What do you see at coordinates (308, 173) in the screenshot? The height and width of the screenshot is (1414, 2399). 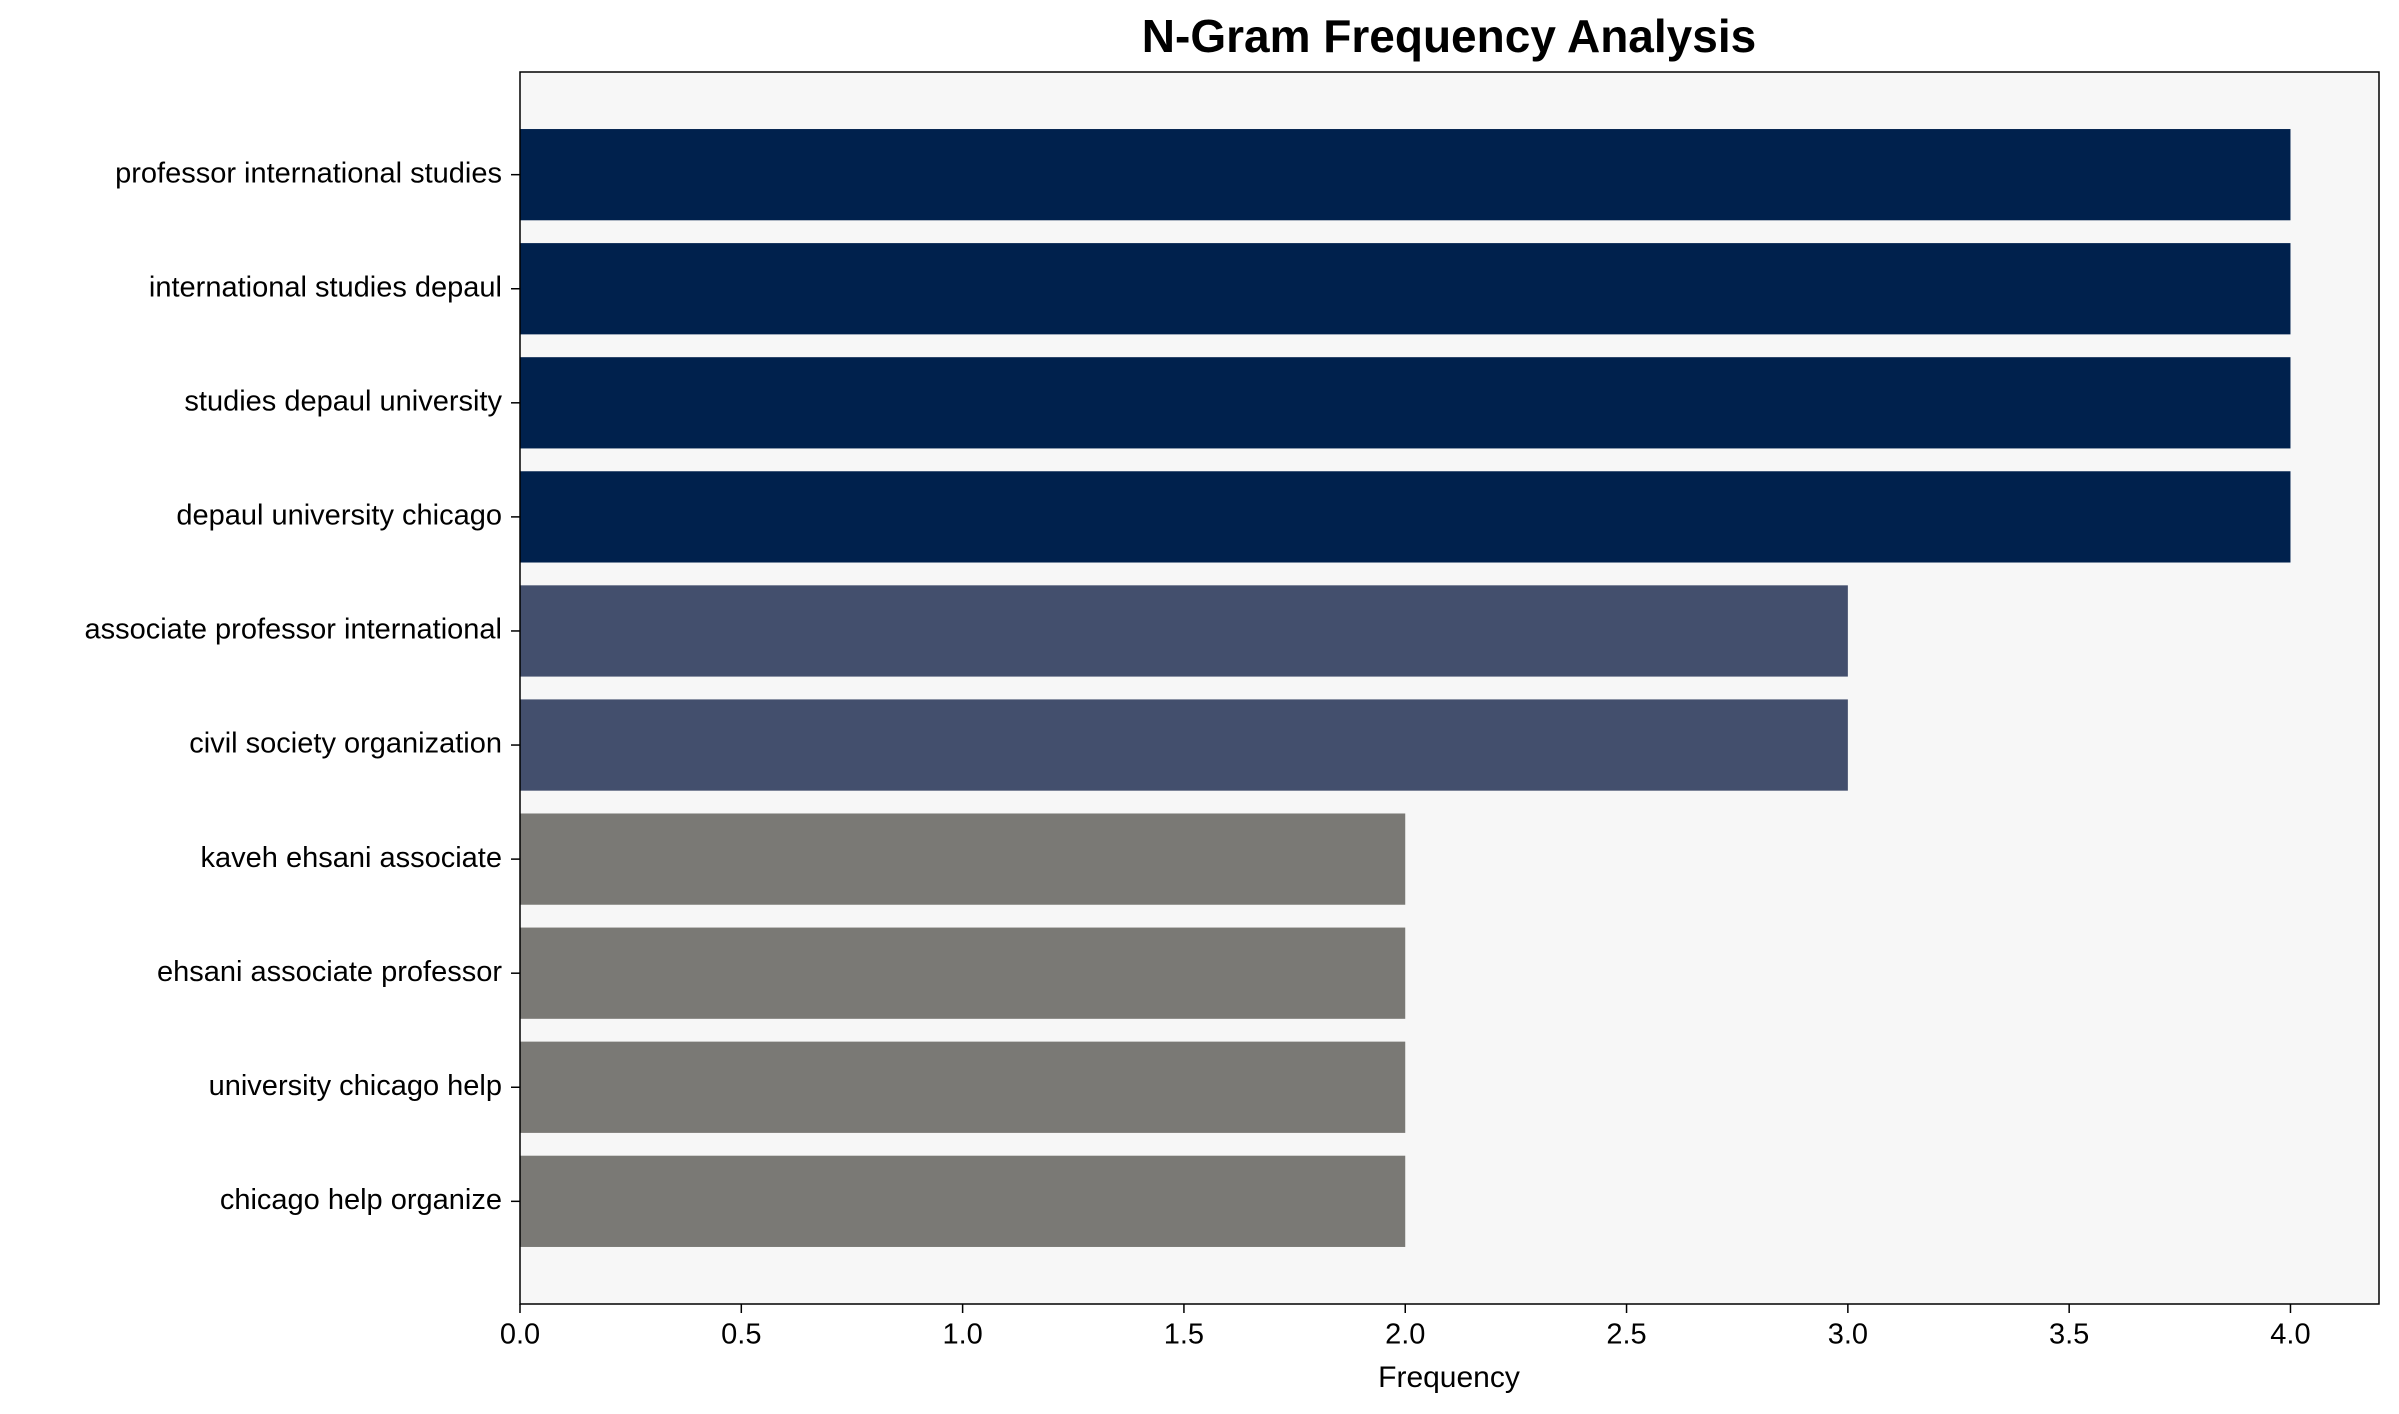 I see `y-tick-label: professor international studies` at bounding box center [308, 173].